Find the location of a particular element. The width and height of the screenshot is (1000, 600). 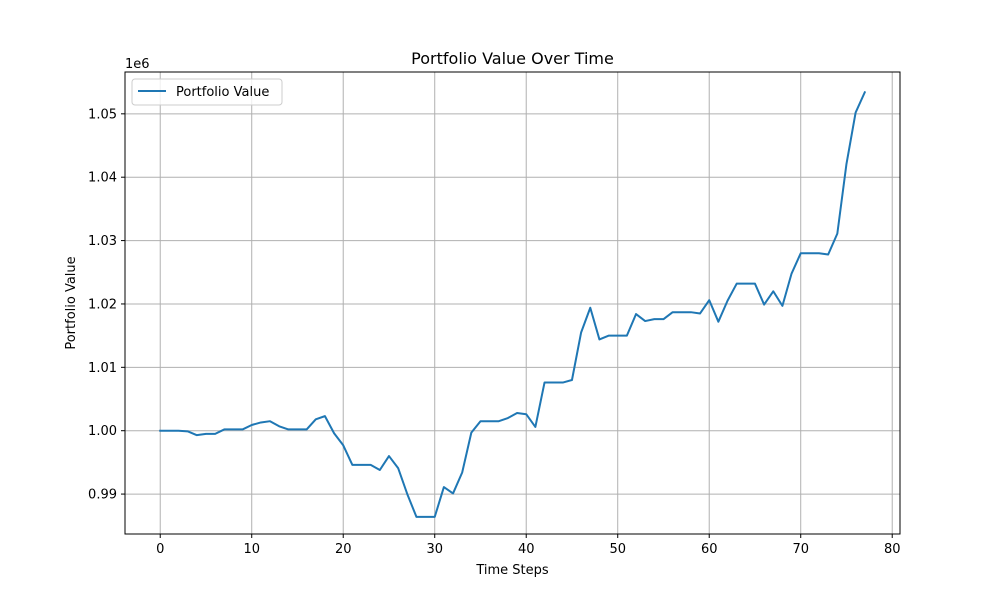

x-axis-label: Time Steps is located at coordinates (512, 570).